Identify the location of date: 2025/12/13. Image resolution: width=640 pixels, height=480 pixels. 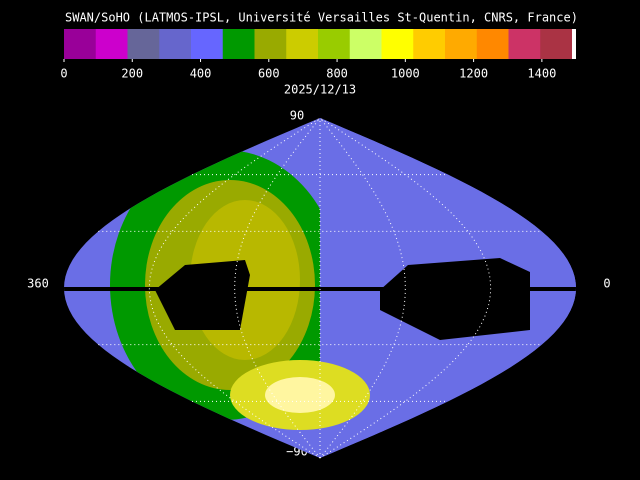
(320, 90).